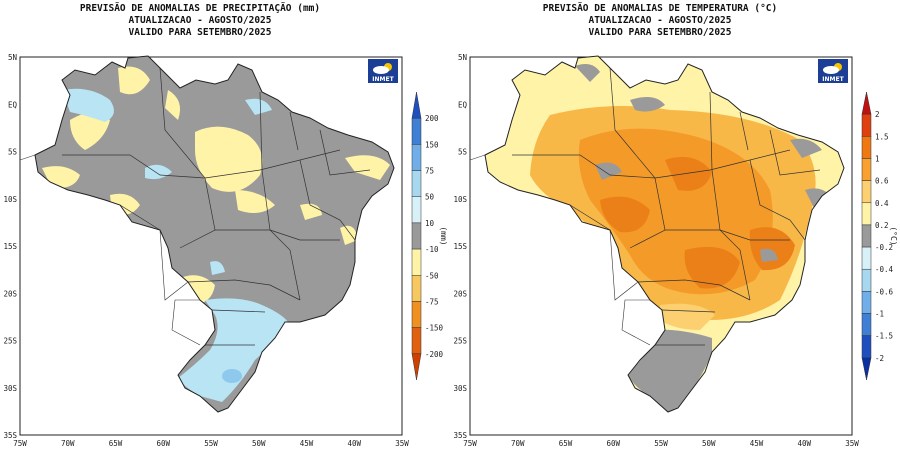 Image resolution: width=900 pixels, height=462 pixels. Describe the element at coordinates (877, 158) in the screenshot. I see `colorbar-label: 1` at that location.